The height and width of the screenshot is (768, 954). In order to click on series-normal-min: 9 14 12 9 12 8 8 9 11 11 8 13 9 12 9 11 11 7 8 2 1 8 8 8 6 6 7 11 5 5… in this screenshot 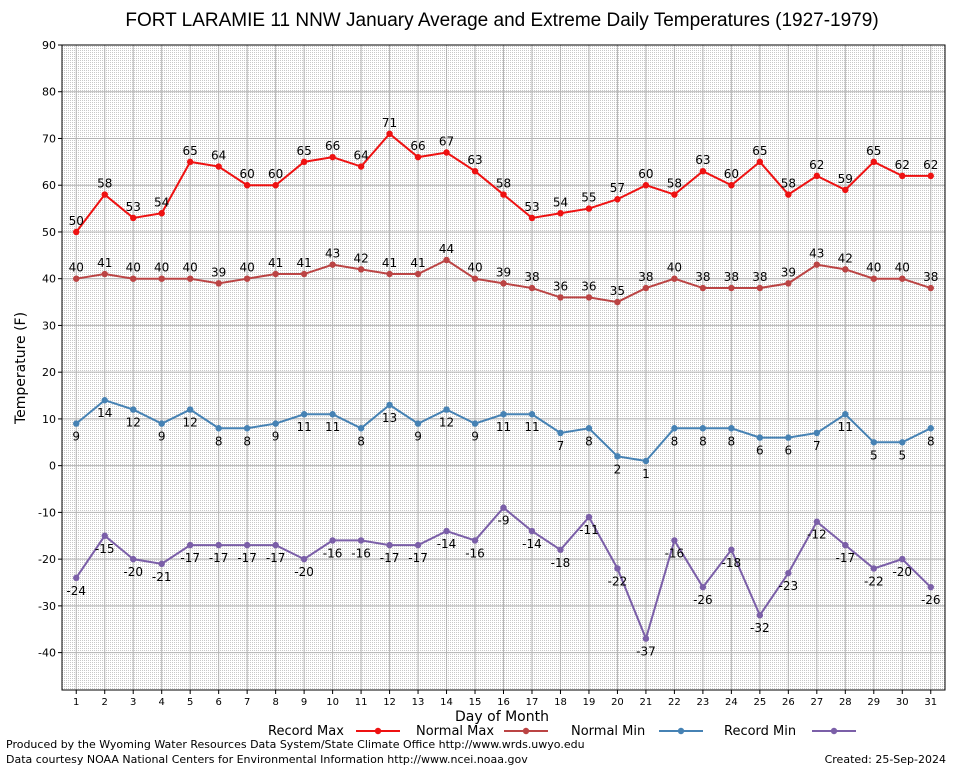, I will do `click(503, 439)`.